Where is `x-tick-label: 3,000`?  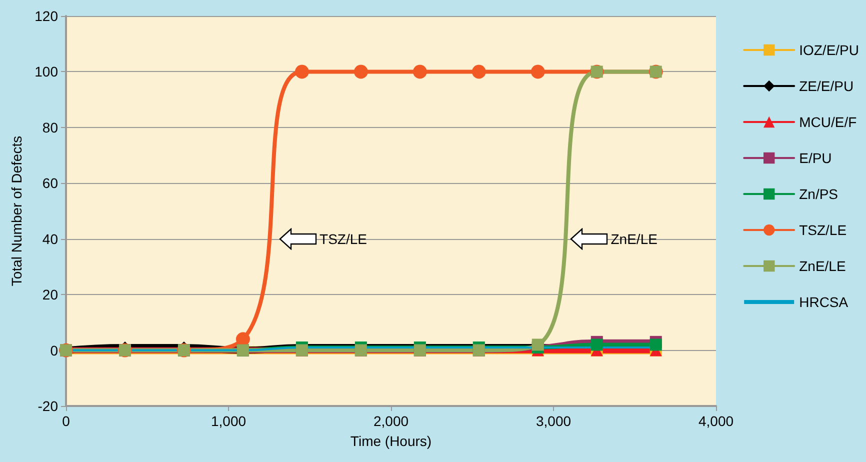
x-tick-label: 3,000 is located at coordinates (554, 421).